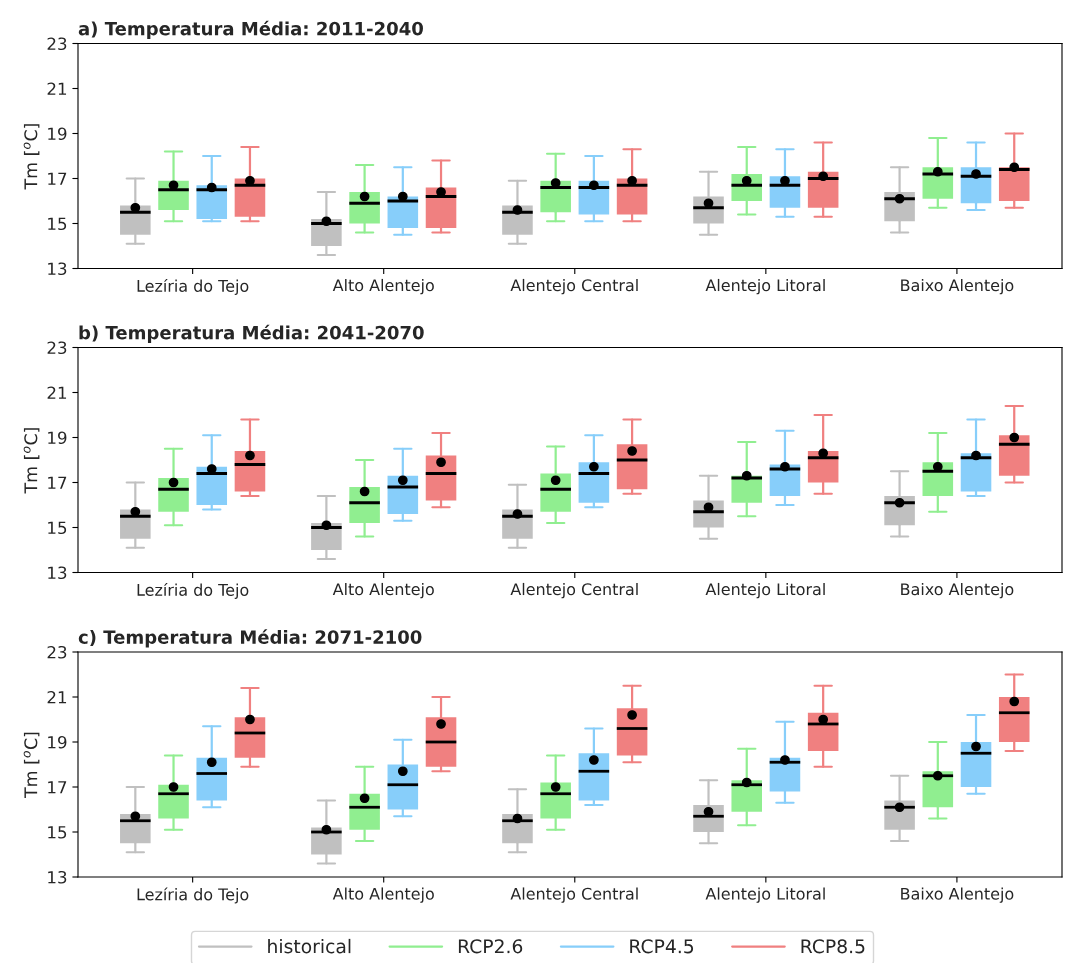  I want to click on legend-label: RCP2.6, so click(490, 946).